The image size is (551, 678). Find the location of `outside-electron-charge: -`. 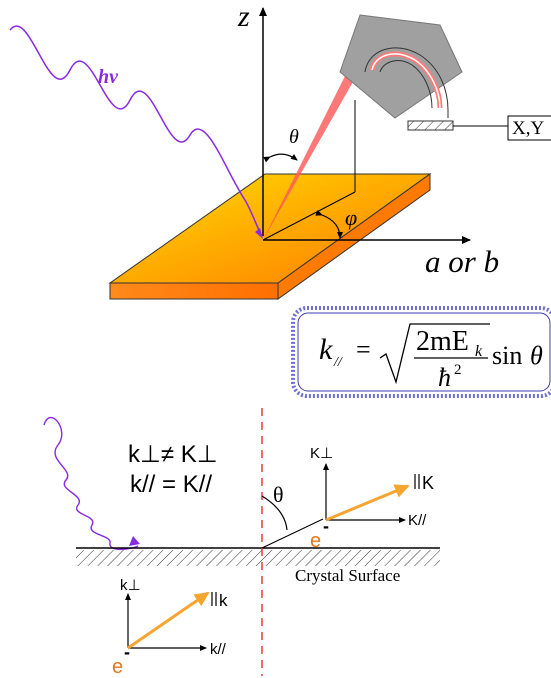

outside-electron-charge: - is located at coordinates (326, 526).